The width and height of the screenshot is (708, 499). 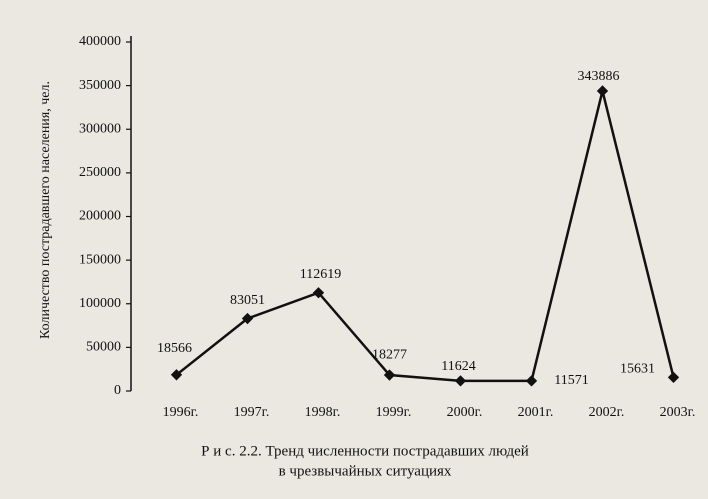 I want to click on y-tick-label: 350000, so click(x=100, y=85).